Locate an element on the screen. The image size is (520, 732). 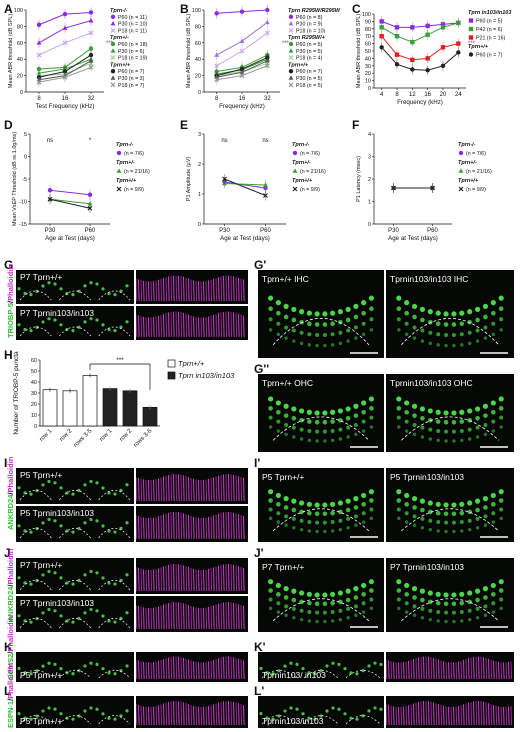
micrograph-i-bottom-magenta is located at coordinates (192, 524).